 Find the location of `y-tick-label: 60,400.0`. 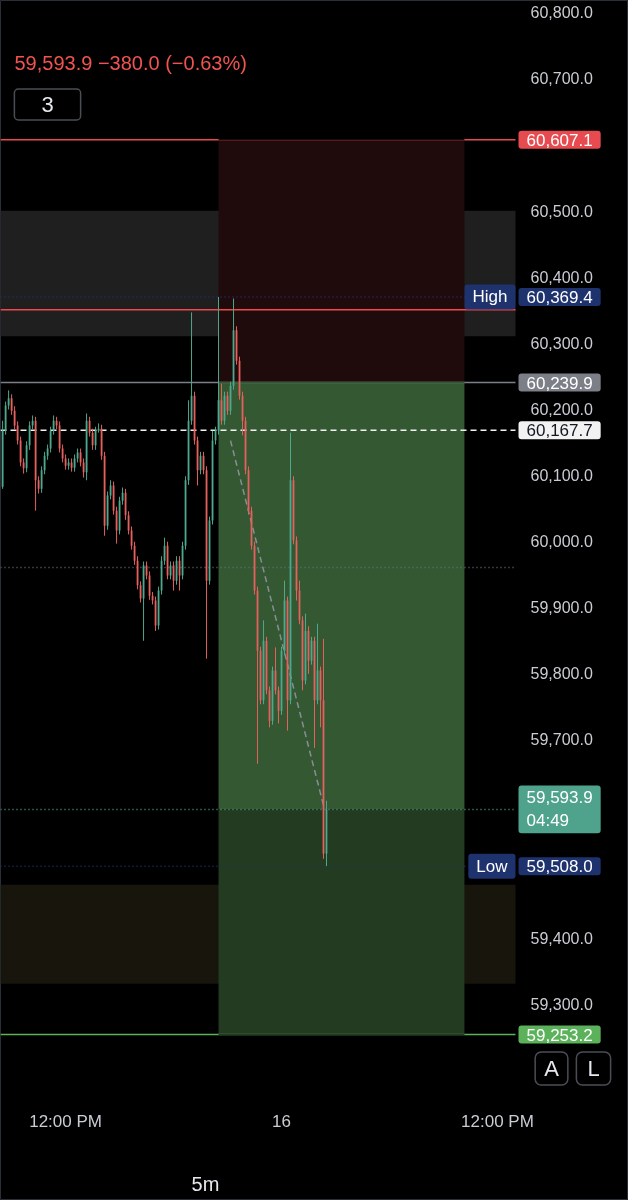

y-tick-label: 60,400.0 is located at coordinates (561, 277).